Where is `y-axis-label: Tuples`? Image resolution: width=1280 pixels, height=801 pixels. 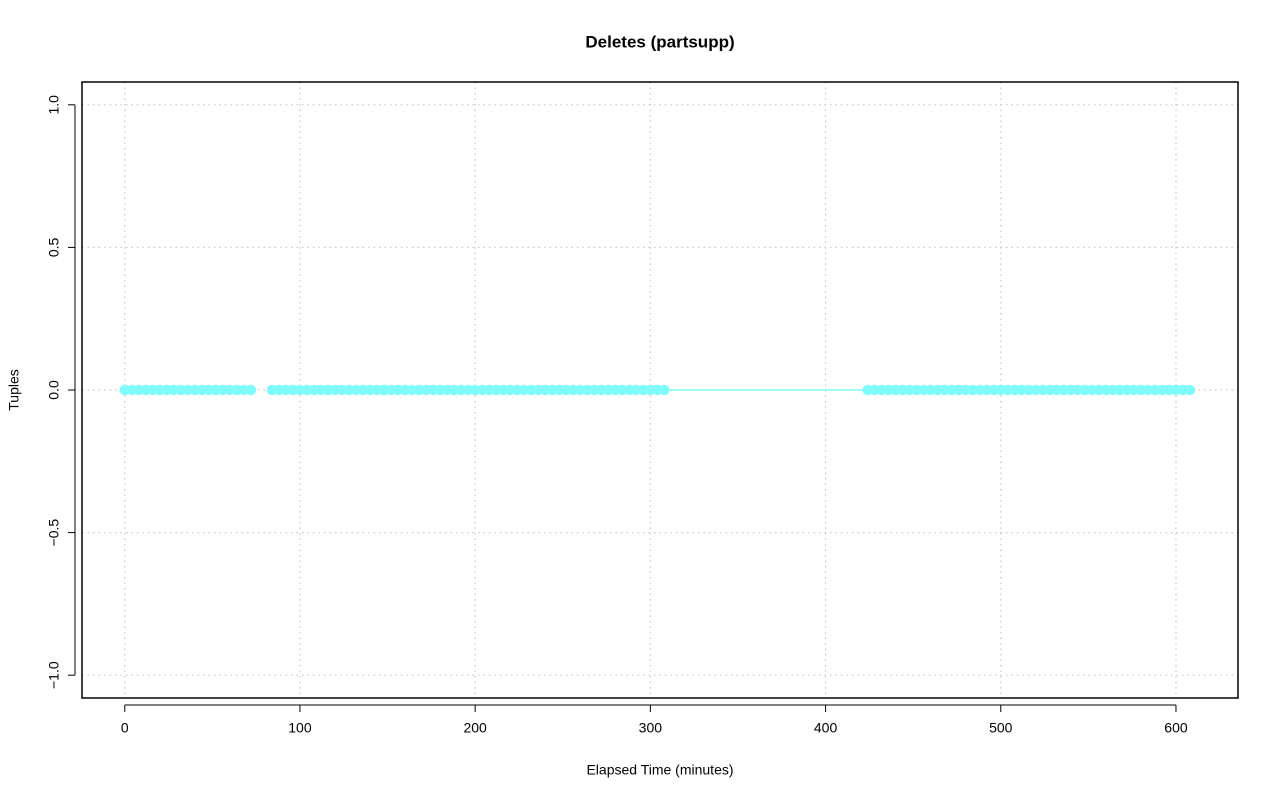
y-axis-label: Tuples is located at coordinates (14, 390).